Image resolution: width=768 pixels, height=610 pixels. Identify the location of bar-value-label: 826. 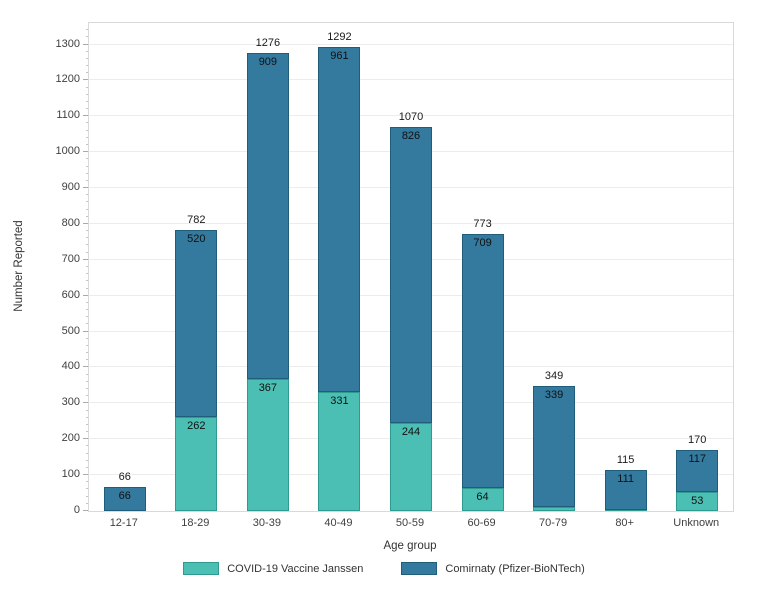
(411, 136).